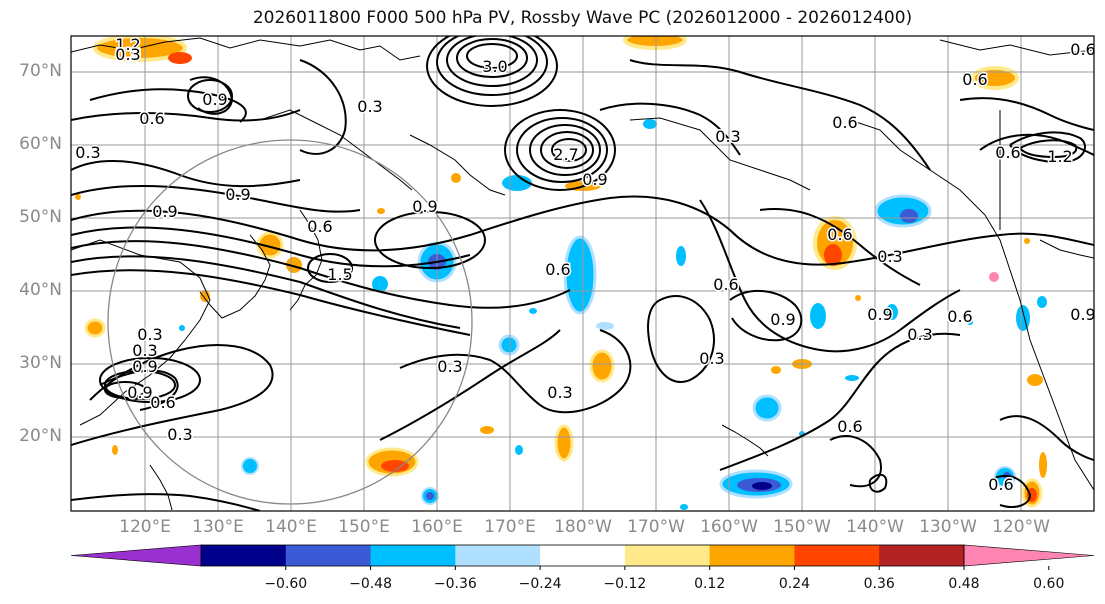 The width and height of the screenshot is (1105, 604). What do you see at coordinates (971, 305) in the screenshot?
I see `coastline-north-america` at bounding box center [971, 305].